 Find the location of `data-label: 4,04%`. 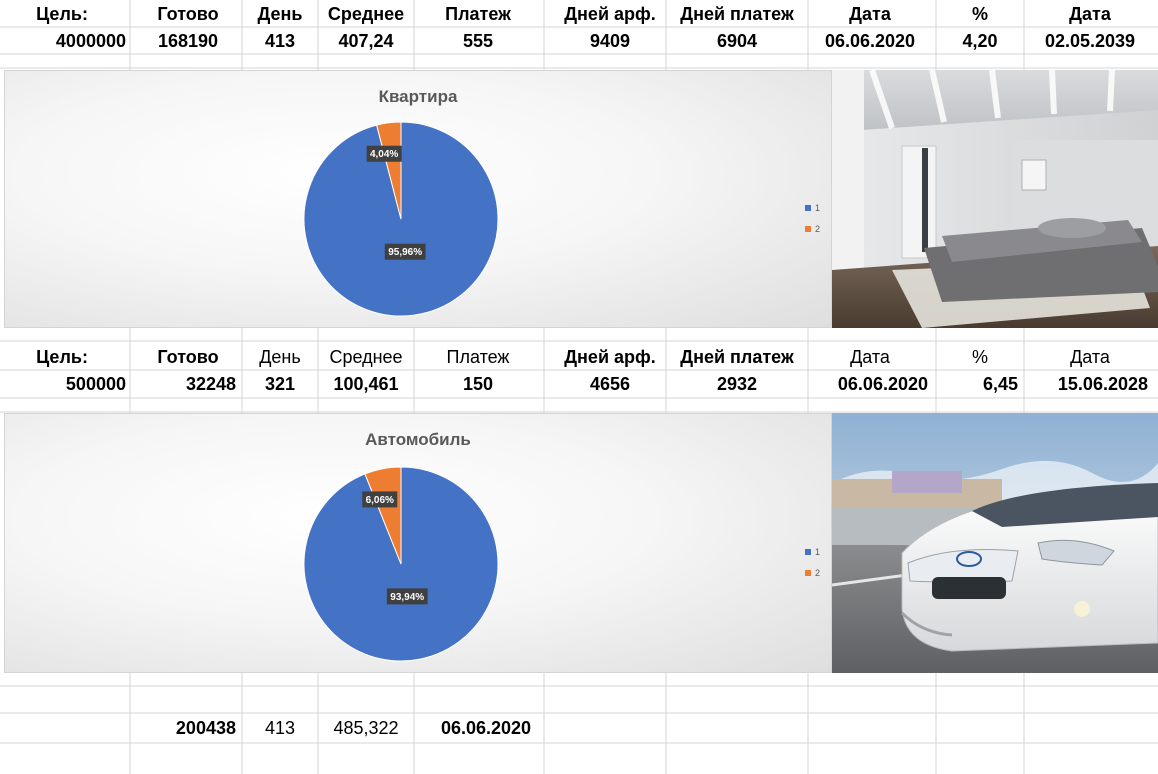

data-label: 4,04% is located at coordinates (384, 154).